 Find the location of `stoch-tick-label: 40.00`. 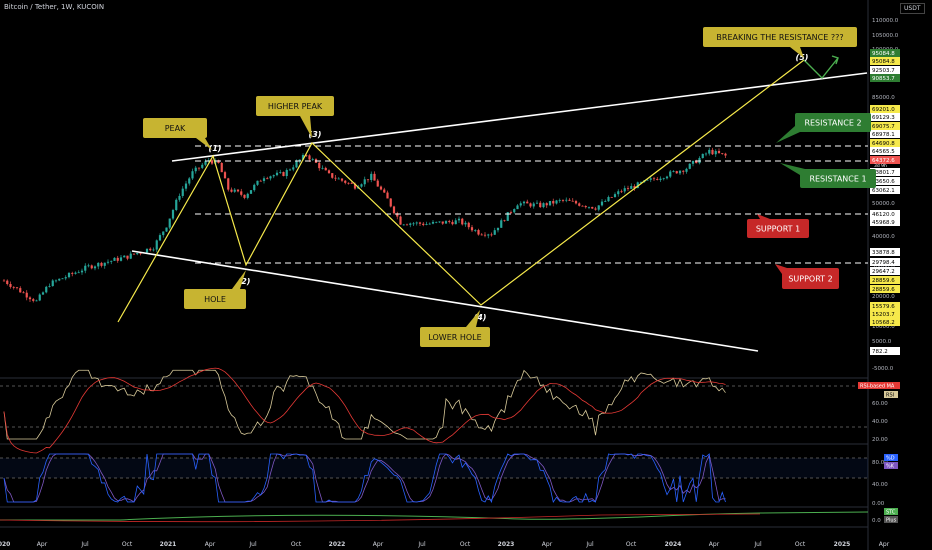

stoch-tick-label: 40.00 is located at coordinates (880, 485).